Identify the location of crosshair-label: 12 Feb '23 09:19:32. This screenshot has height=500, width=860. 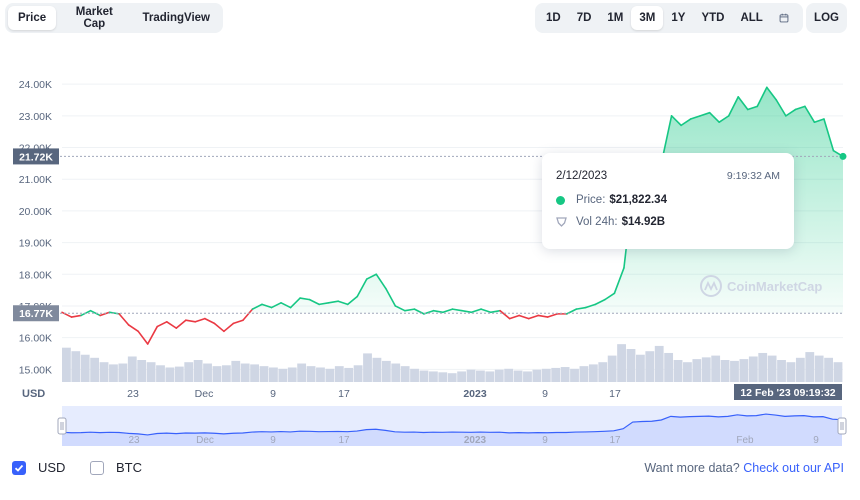
(787, 393).